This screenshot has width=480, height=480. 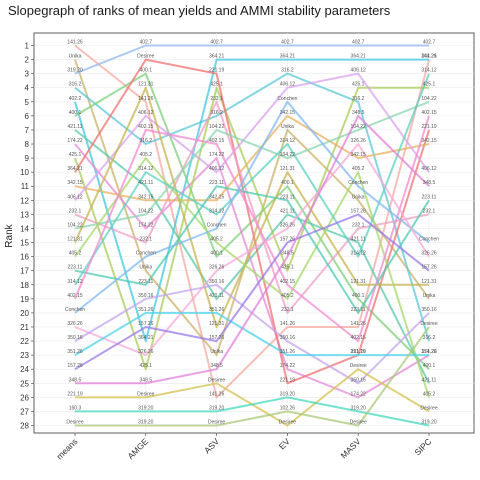 I want to click on y-tick-label: 19, so click(x=24, y=299).